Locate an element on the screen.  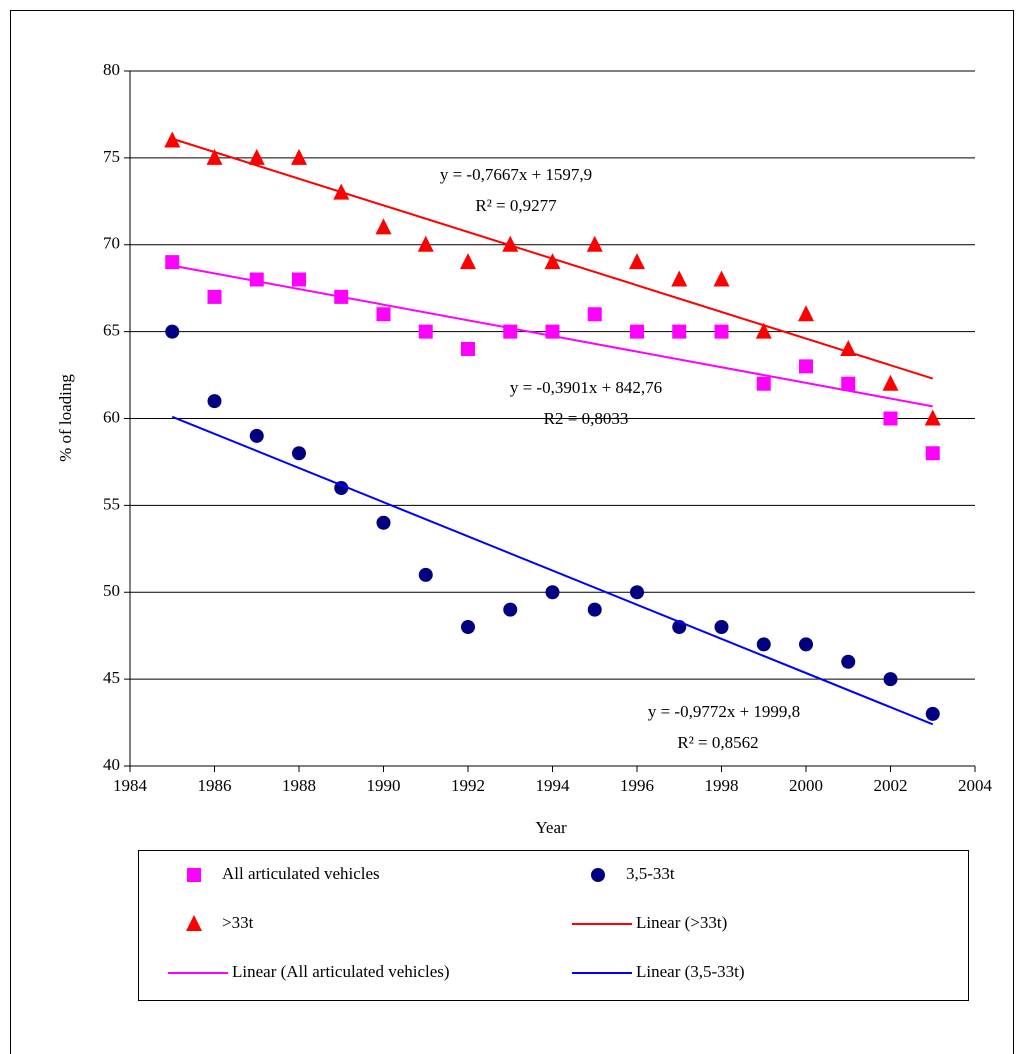
legend-label: Linear (3,5-33t) is located at coordinates (690, 971).